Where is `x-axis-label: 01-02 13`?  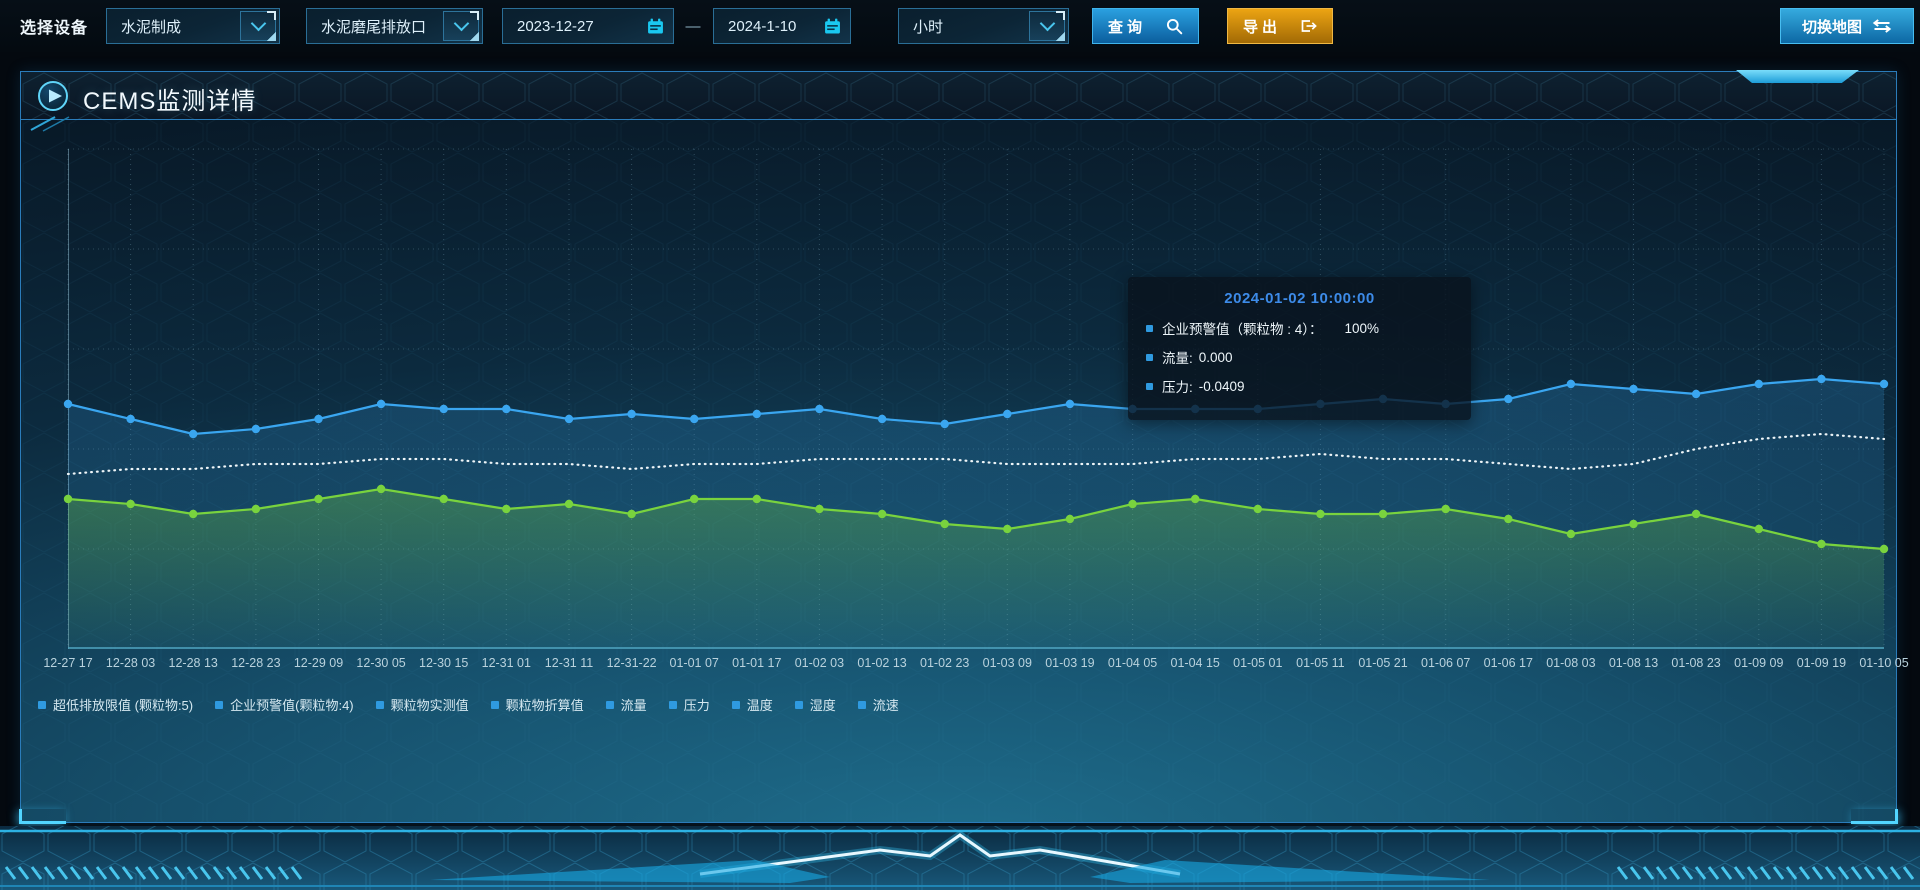 x-axis-label: 01-02 13 is located at coordinates (882, 663).